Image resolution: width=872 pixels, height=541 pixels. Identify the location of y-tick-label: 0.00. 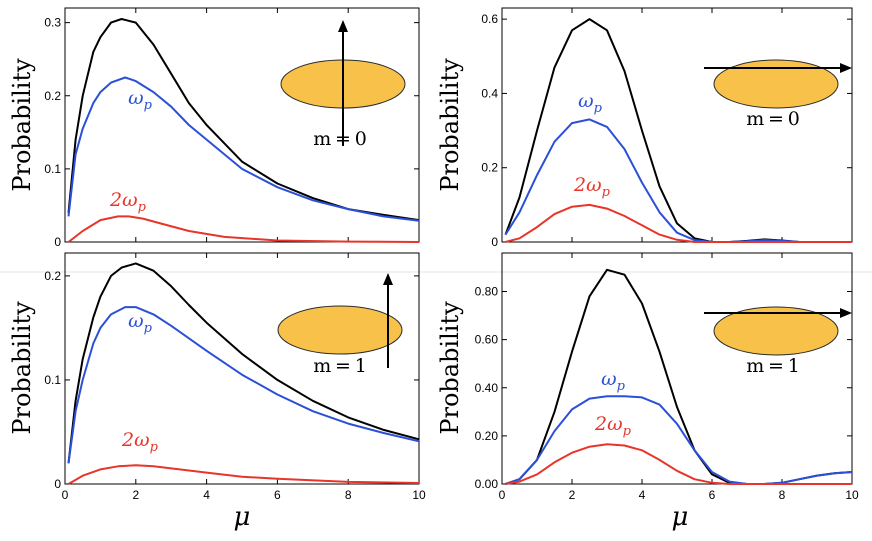
(487, 484).